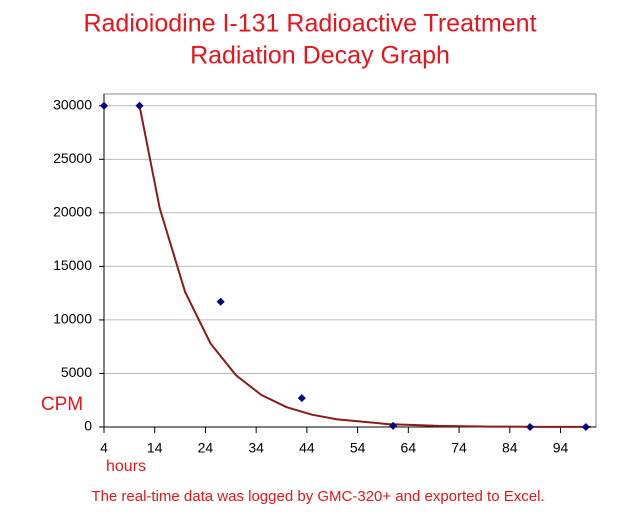 This screenshot has height=528, width=640. What do you see at coordinates (72, 319) in the screenshot?
I see `y-tick-label: 10000` at bounding box center [72, 319].